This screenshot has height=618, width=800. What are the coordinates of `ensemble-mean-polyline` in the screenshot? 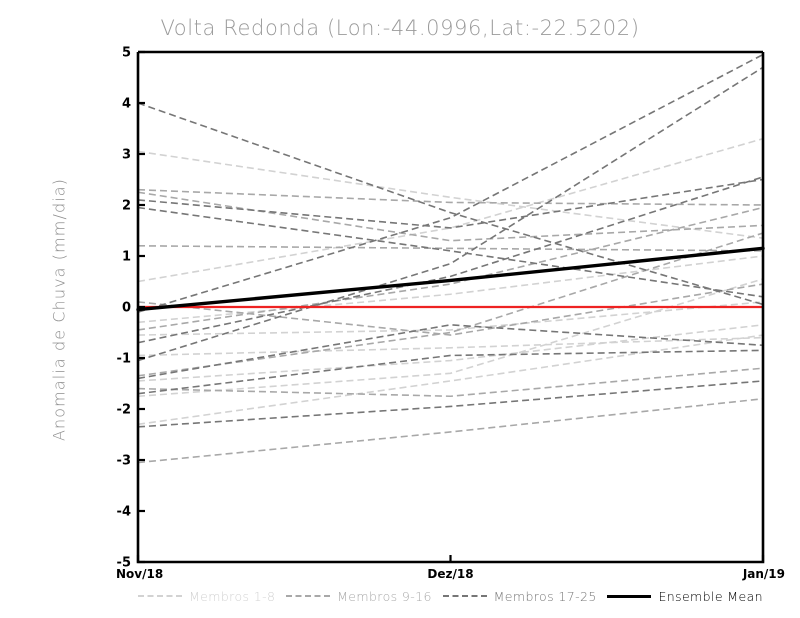 It's located at (450, 279).